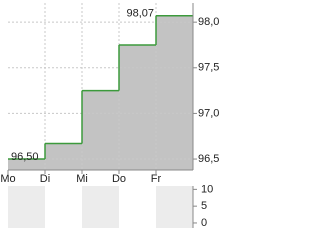 The image size is (320, 240). Describe the element at coordinates (156, 179) in the screenshot. I see `x-tick-label: Fr` at that location.